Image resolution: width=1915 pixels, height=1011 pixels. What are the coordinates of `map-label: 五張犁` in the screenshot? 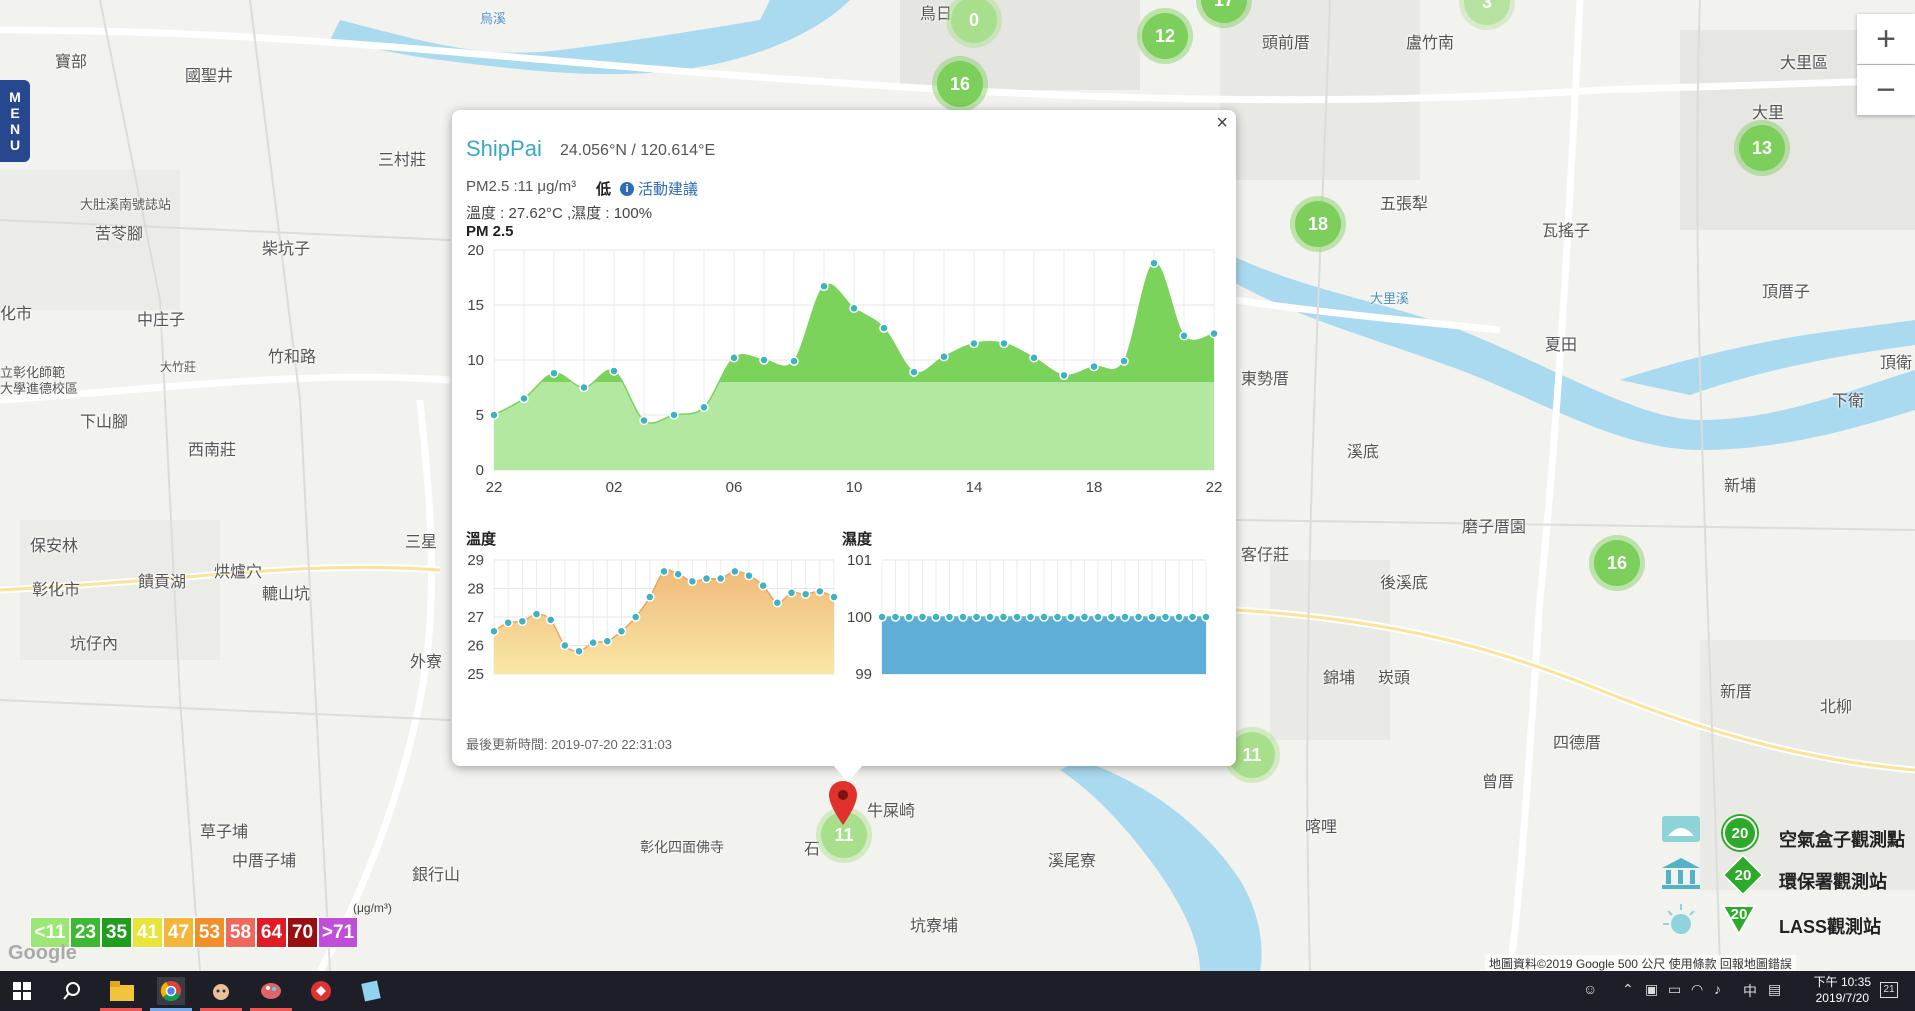 It's located at (1404, 203).